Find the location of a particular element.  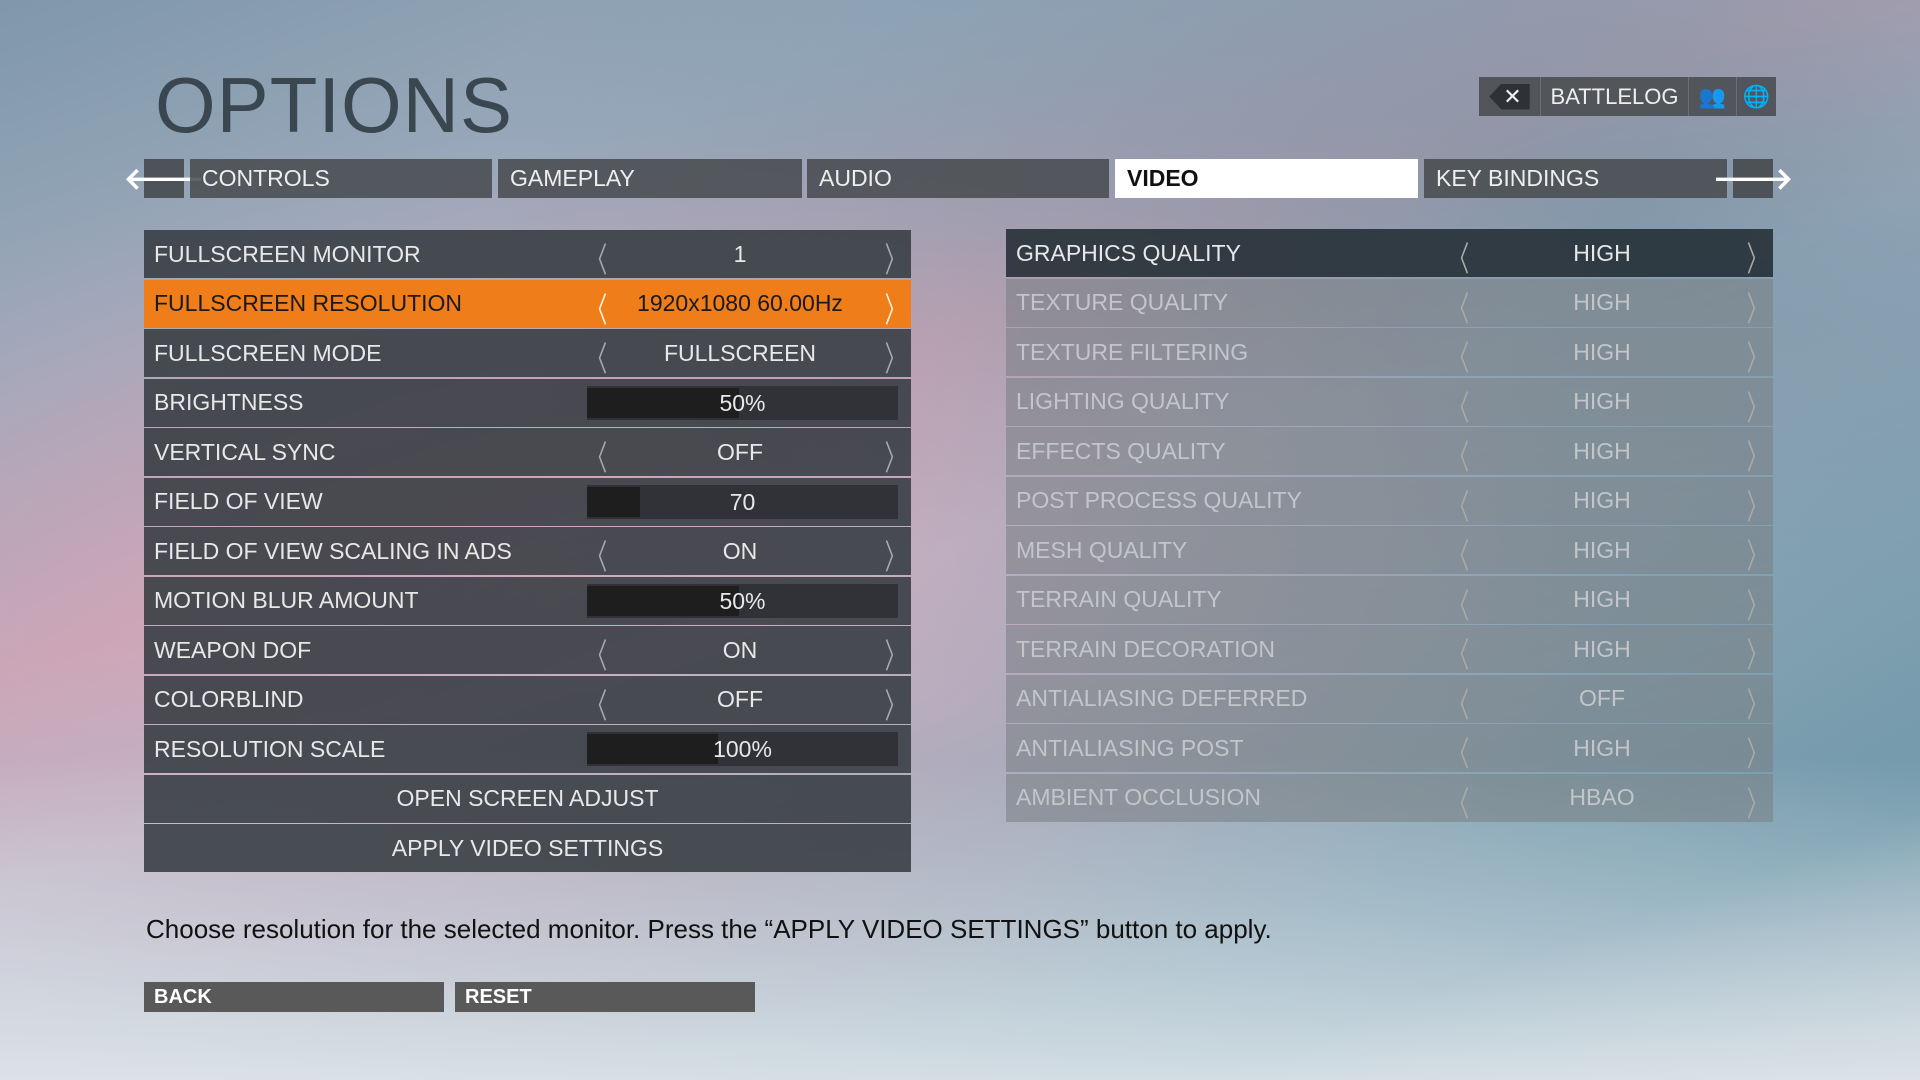

setting-value: ON is located at coordinates (740, 550).